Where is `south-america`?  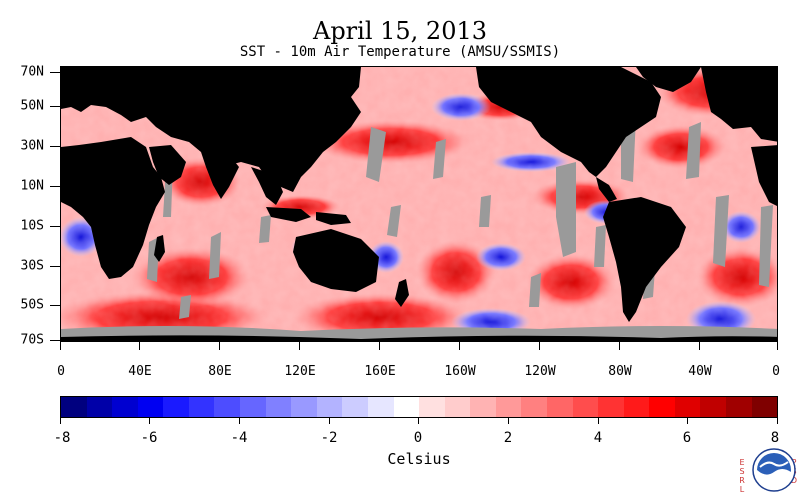 south-america is located at coordinates (644, 259).